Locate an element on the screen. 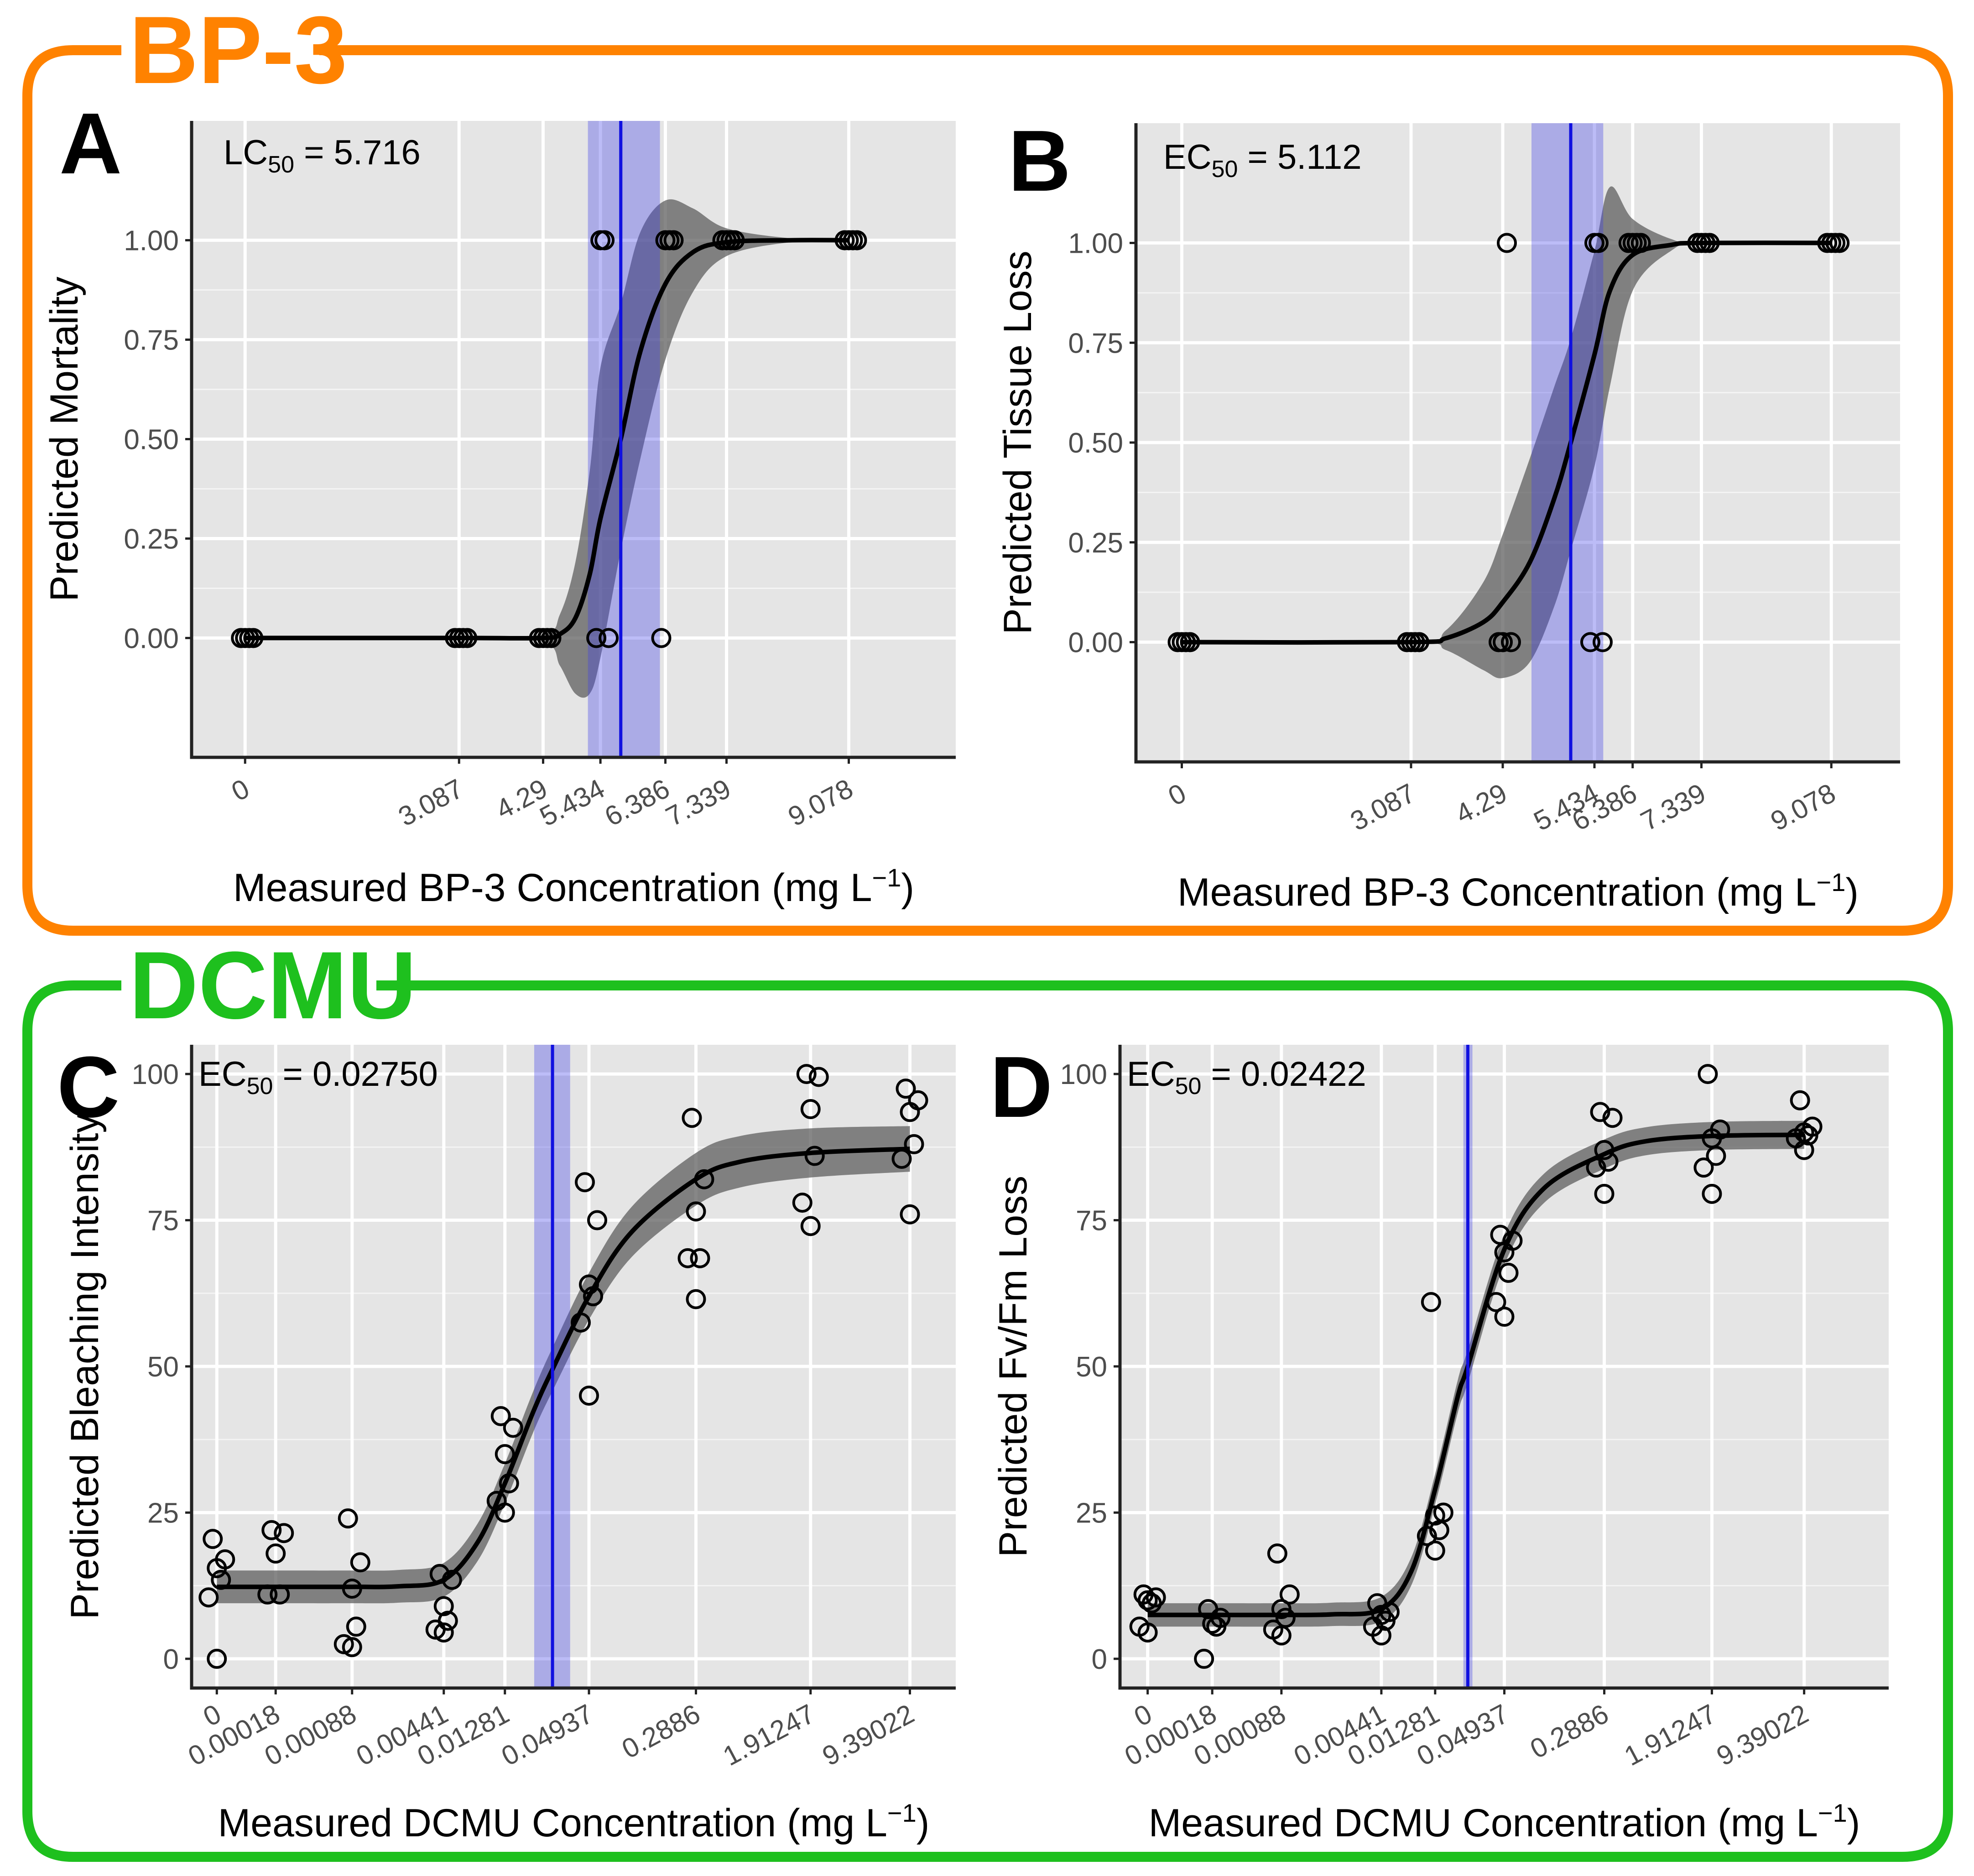  ec50-value: = 5.716 is located at coordinates (357, 152).